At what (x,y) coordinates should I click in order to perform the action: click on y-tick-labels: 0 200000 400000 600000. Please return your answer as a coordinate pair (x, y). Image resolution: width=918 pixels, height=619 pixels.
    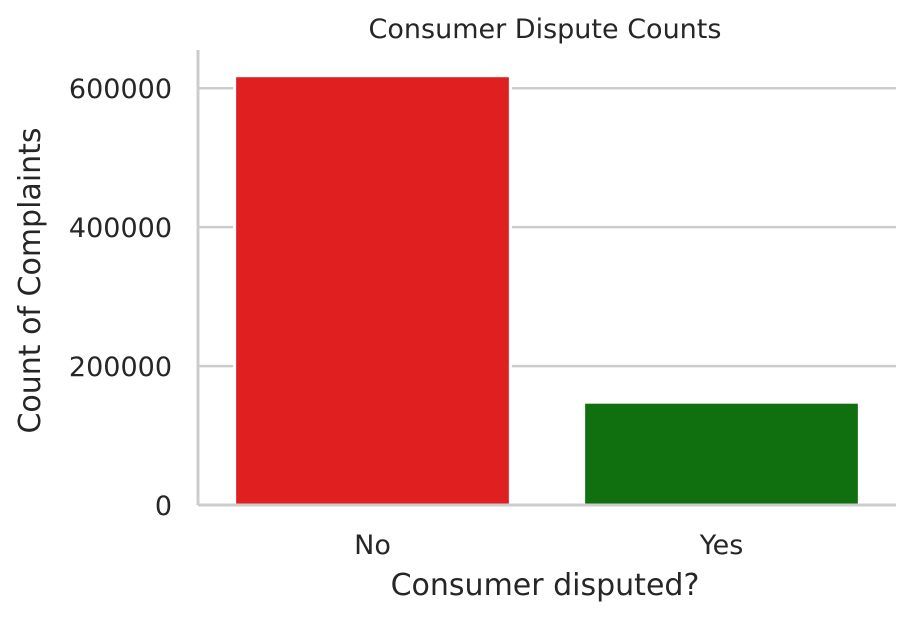
    Looking at the image, I should click on (120, 298).